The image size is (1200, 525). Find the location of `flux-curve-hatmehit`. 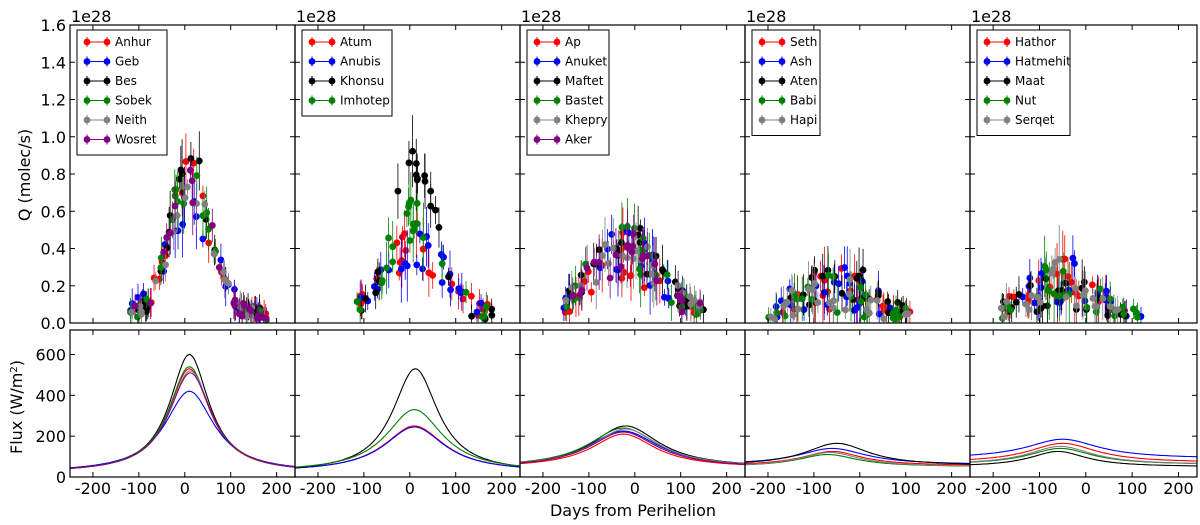

flux-curve-hatmehit is located at coordinates (1083, 448).